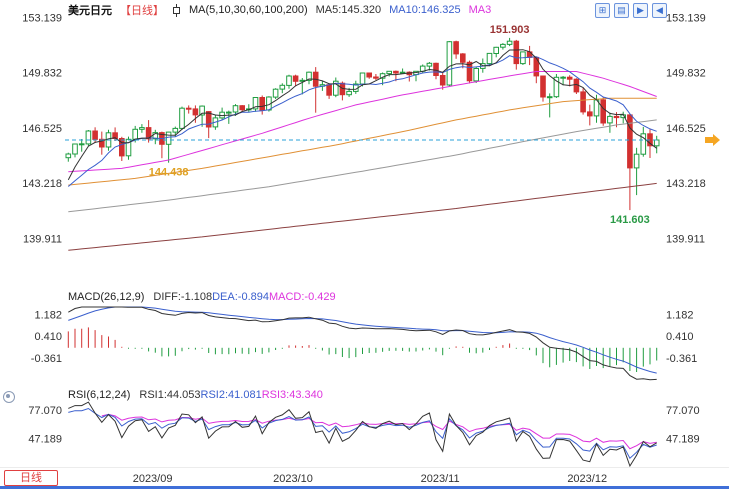  Describe the element at coordinates (292, 395) in the screenshot. I see `rsi3-value: RSI3:43.340` at that location.